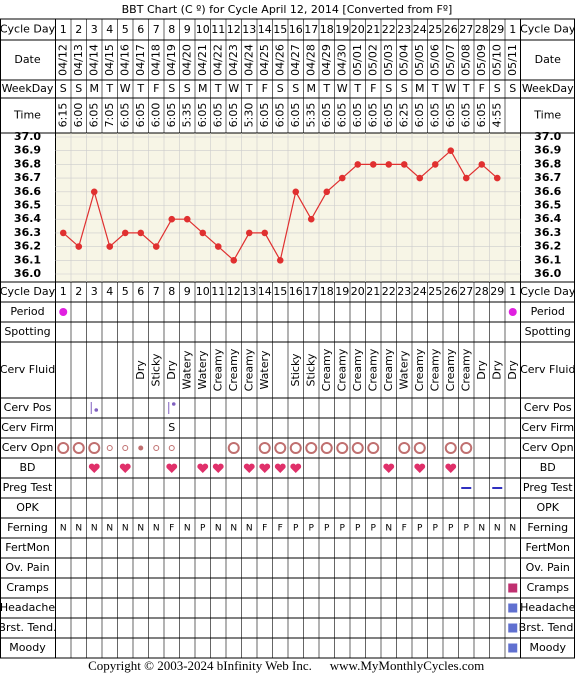 The height and width of the screenshot is (677, 575). Describe the element at coordinates (547, 427) in the screenshot. I see `row-label: Cerv Firm` at that location.